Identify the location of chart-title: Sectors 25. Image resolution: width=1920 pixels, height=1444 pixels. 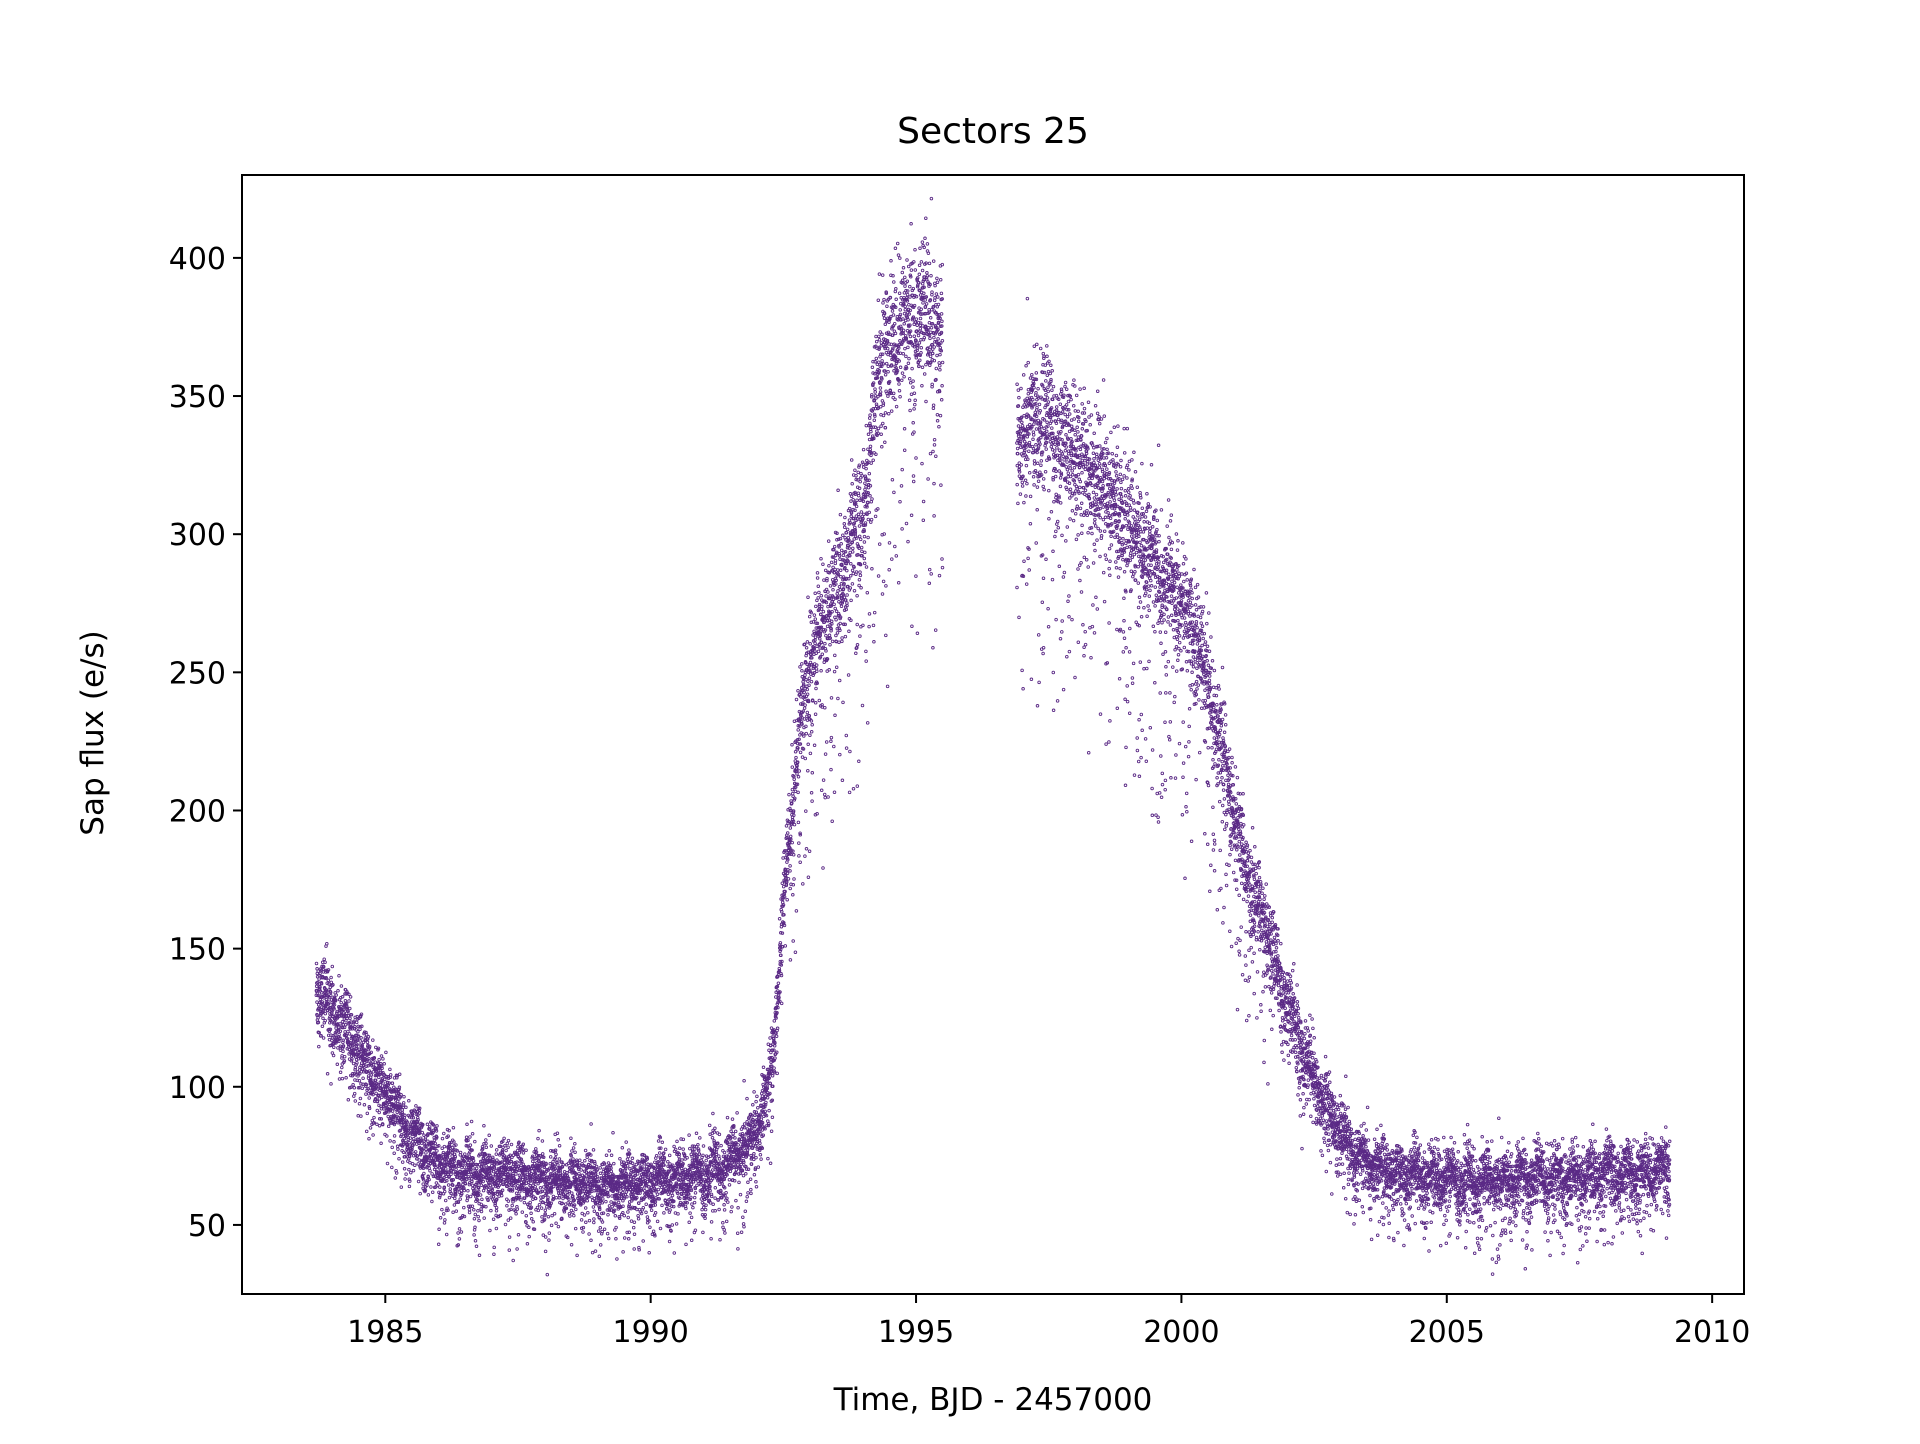
(993, 131).